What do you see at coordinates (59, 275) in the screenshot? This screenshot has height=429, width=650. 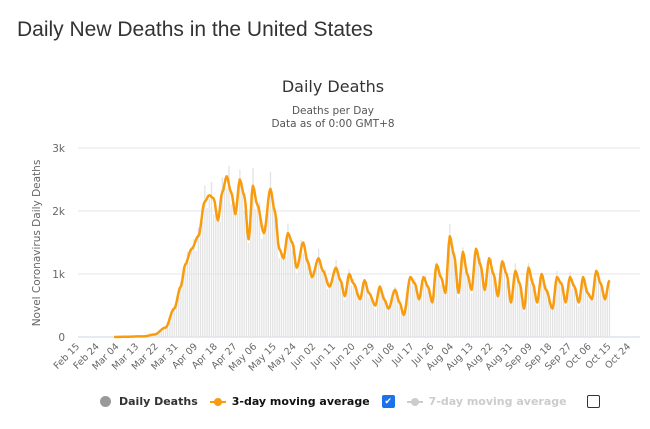 I see `y-tick-label: 1k` at bounding box center [59, 275].